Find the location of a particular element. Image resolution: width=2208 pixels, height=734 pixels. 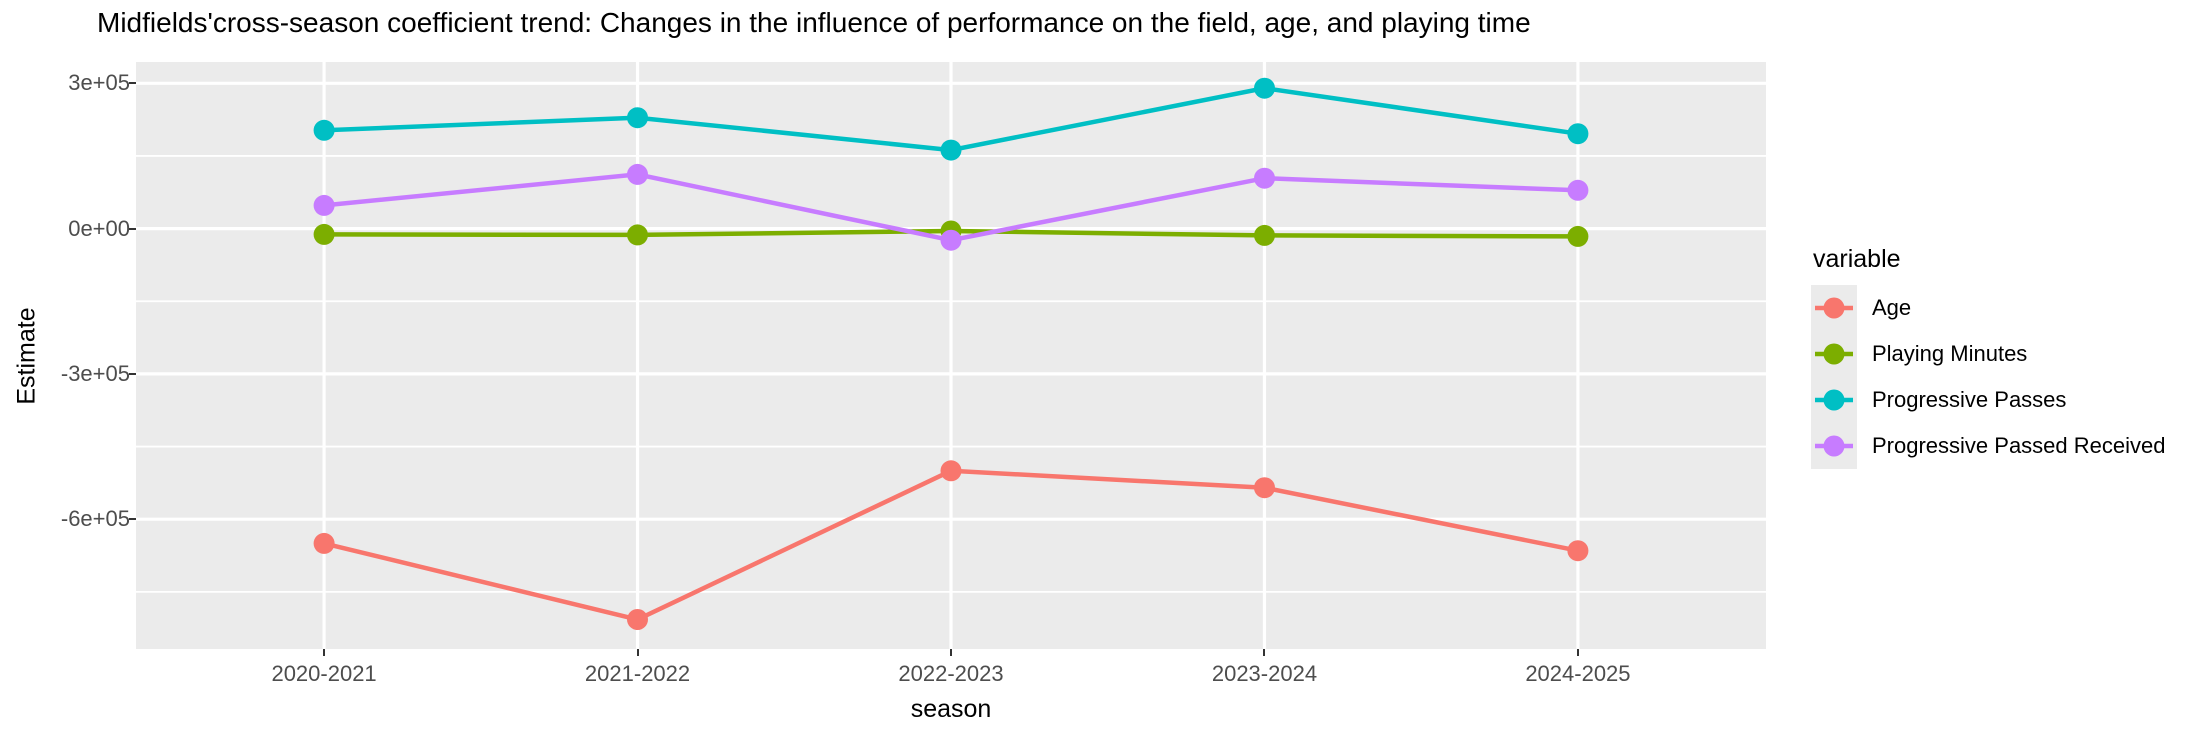

legend-item-label: Progressive Passes is located at coordinates (1969, 400).